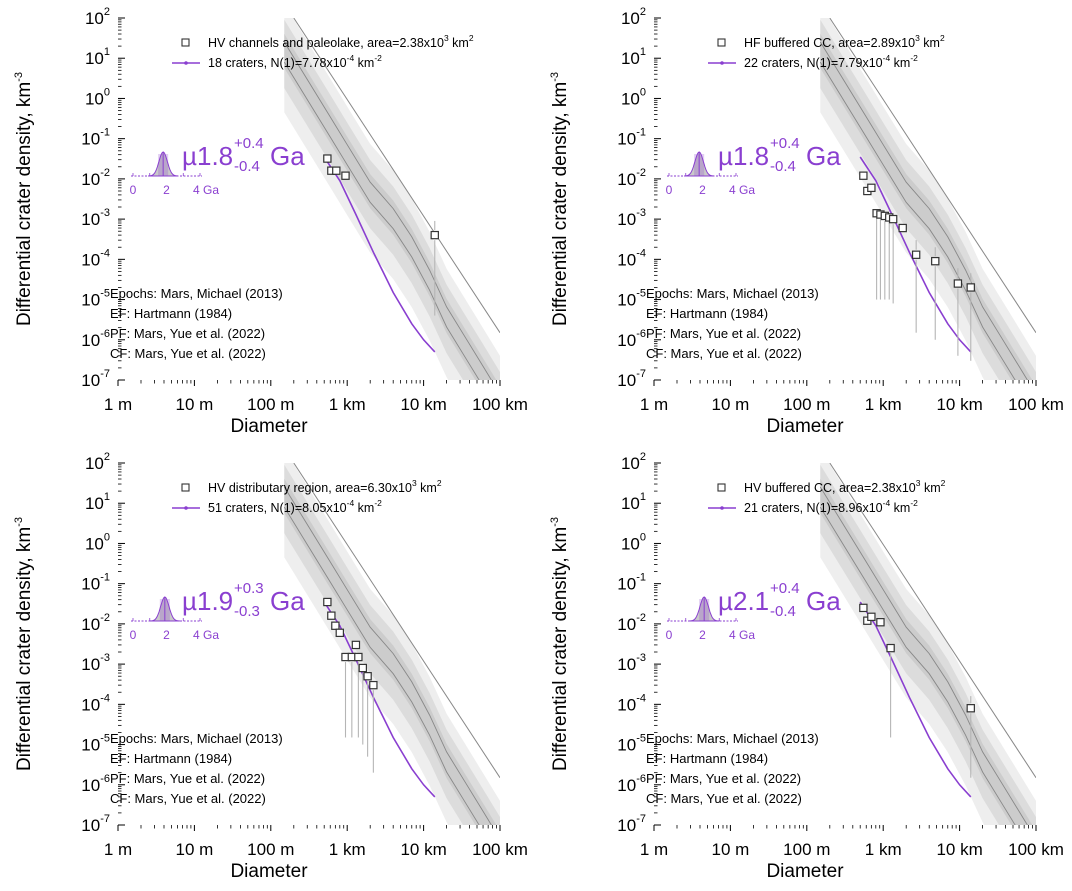 Image resolution: width=1072 pixels, height=891 pixels. What do you see at coordinates (915, 699) in the screenshot?
I see `fit-curve` at bounding box center [915, 699].